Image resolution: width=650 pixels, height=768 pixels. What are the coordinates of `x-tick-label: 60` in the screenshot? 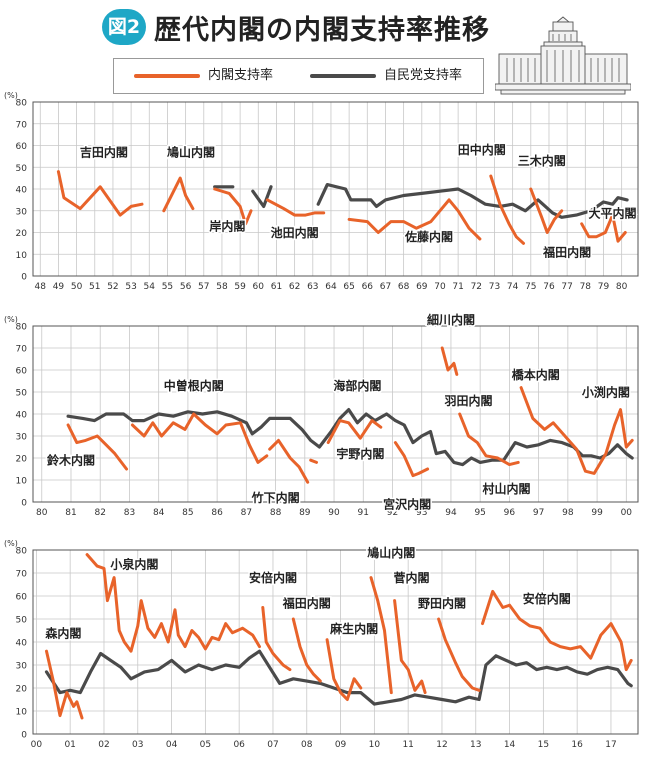 It's located at (259, 287).